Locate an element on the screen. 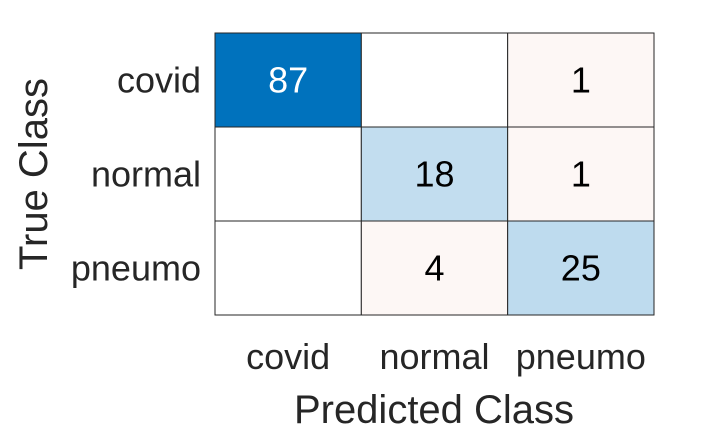  heatmap-cell-pneumo-normal is located at coordinates (434, 268).